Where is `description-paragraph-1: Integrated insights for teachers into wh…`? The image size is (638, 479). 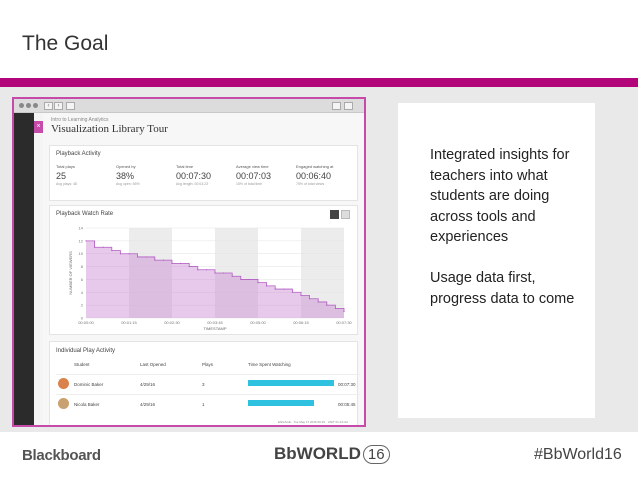
description-paragraph-1: Integrated insights for teachers into wh… is located at coordinates (500, 196).